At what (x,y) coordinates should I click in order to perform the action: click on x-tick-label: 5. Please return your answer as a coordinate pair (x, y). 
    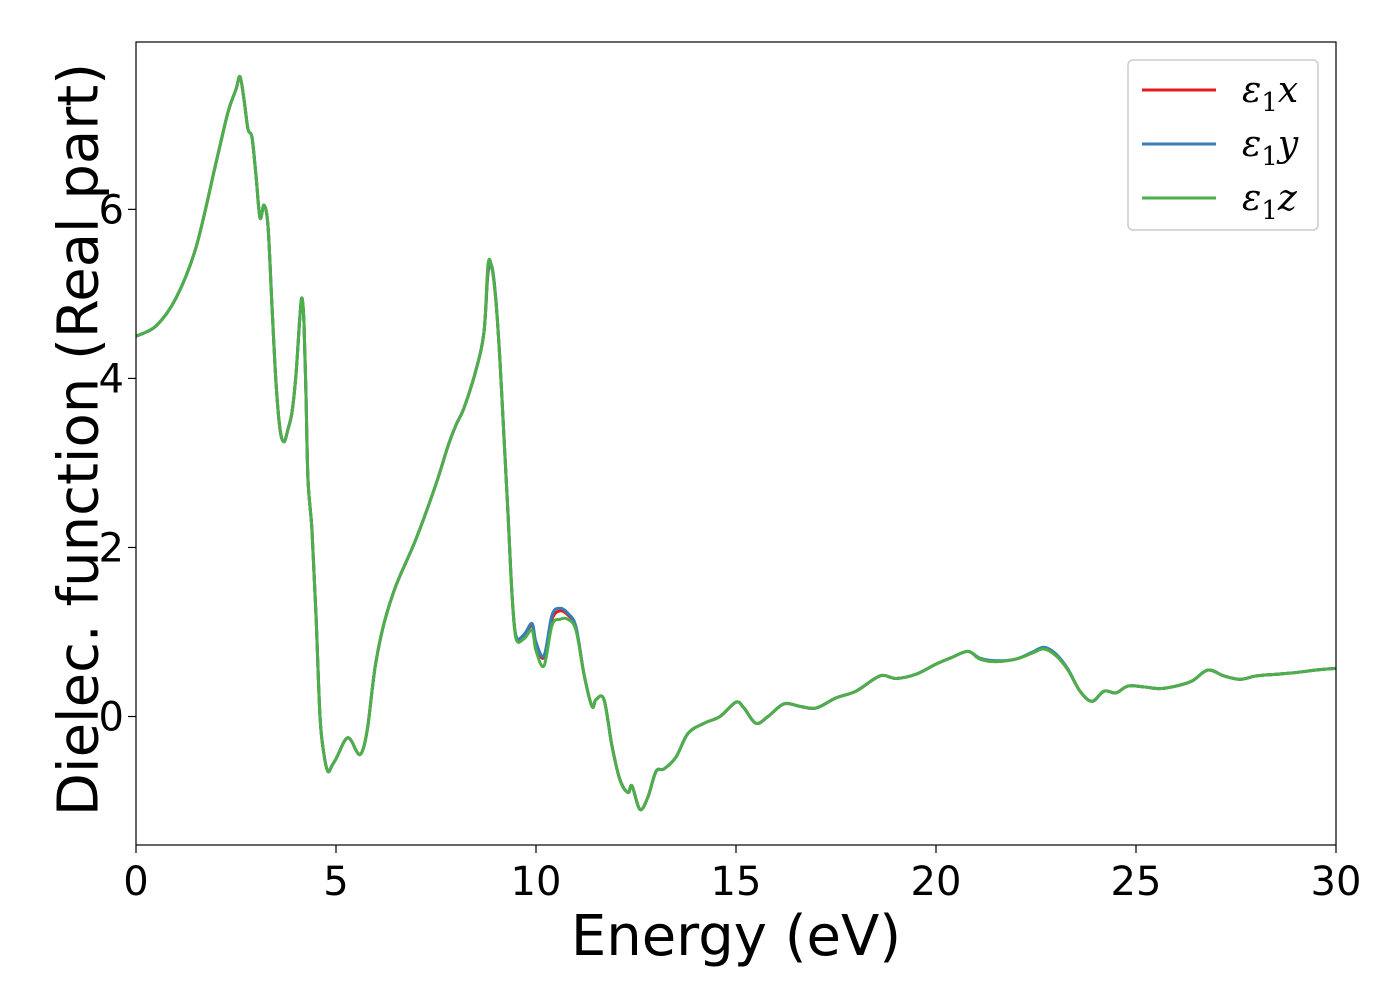
    Looking at the image, I should click on (335, 882).